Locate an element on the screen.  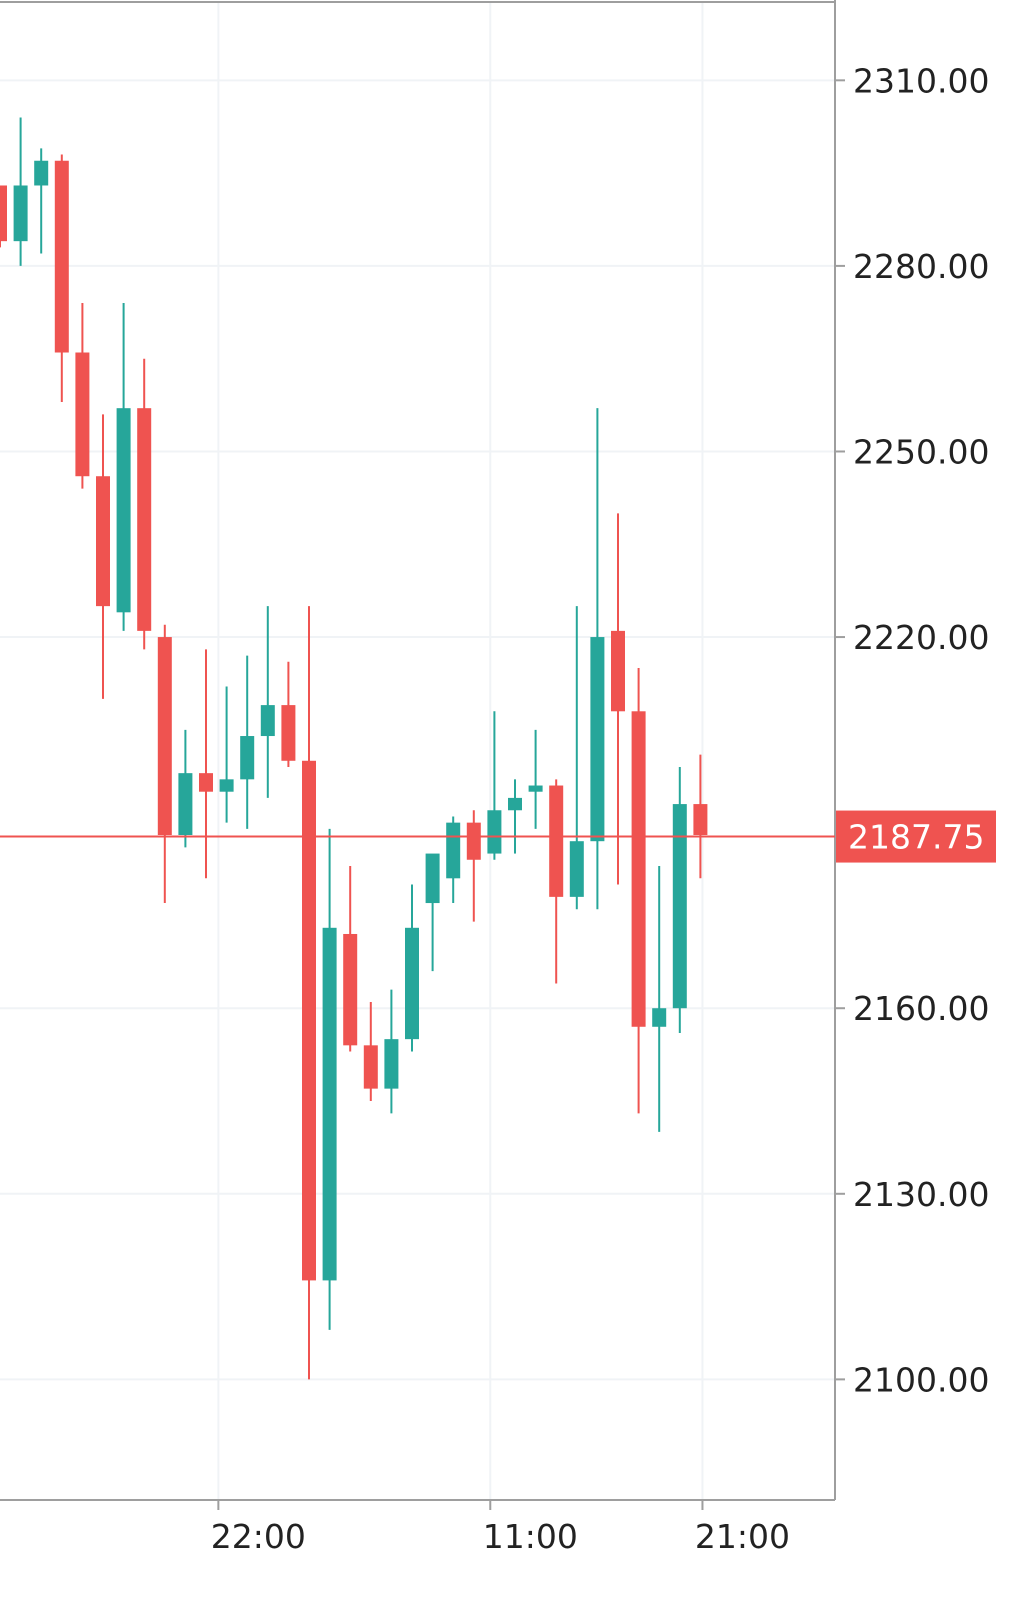
y-tick-label: 2220.00 is located at coordinates (921, 637).